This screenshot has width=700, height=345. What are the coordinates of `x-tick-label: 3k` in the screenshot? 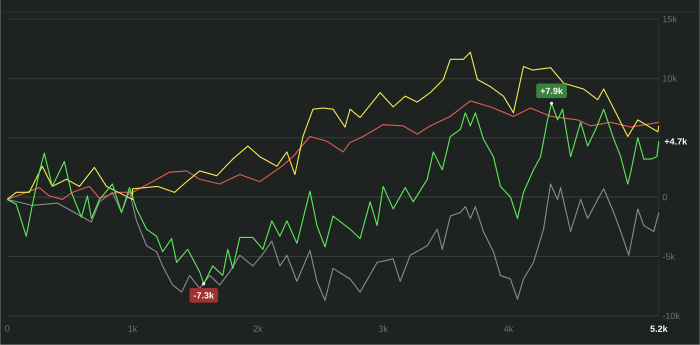 It's located at (383, 328).